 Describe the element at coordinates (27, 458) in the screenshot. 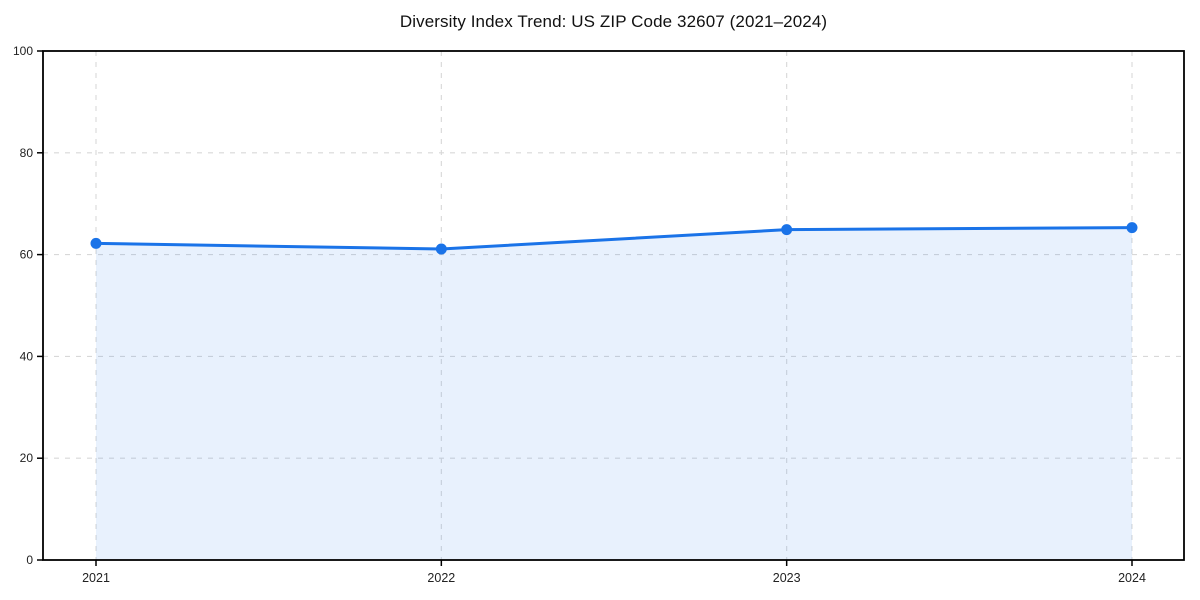

I see `y-axis-tick-label: 20` at that location.